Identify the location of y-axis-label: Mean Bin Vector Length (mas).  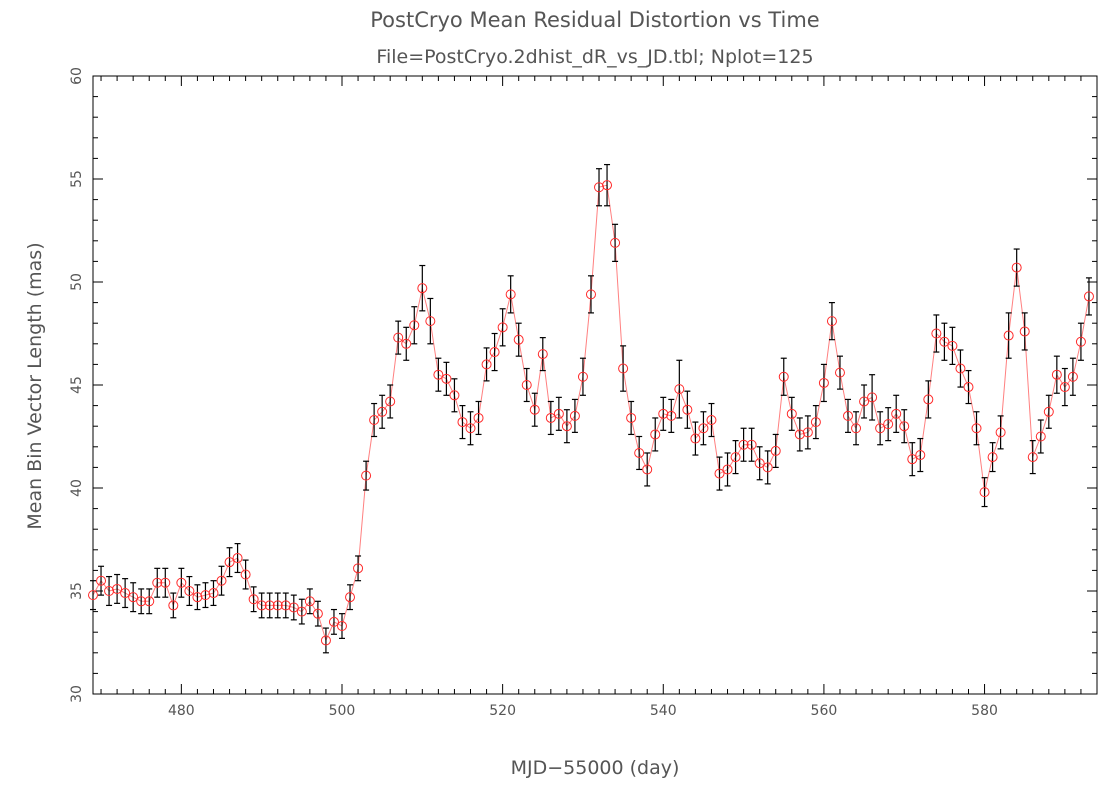
(35, 385).